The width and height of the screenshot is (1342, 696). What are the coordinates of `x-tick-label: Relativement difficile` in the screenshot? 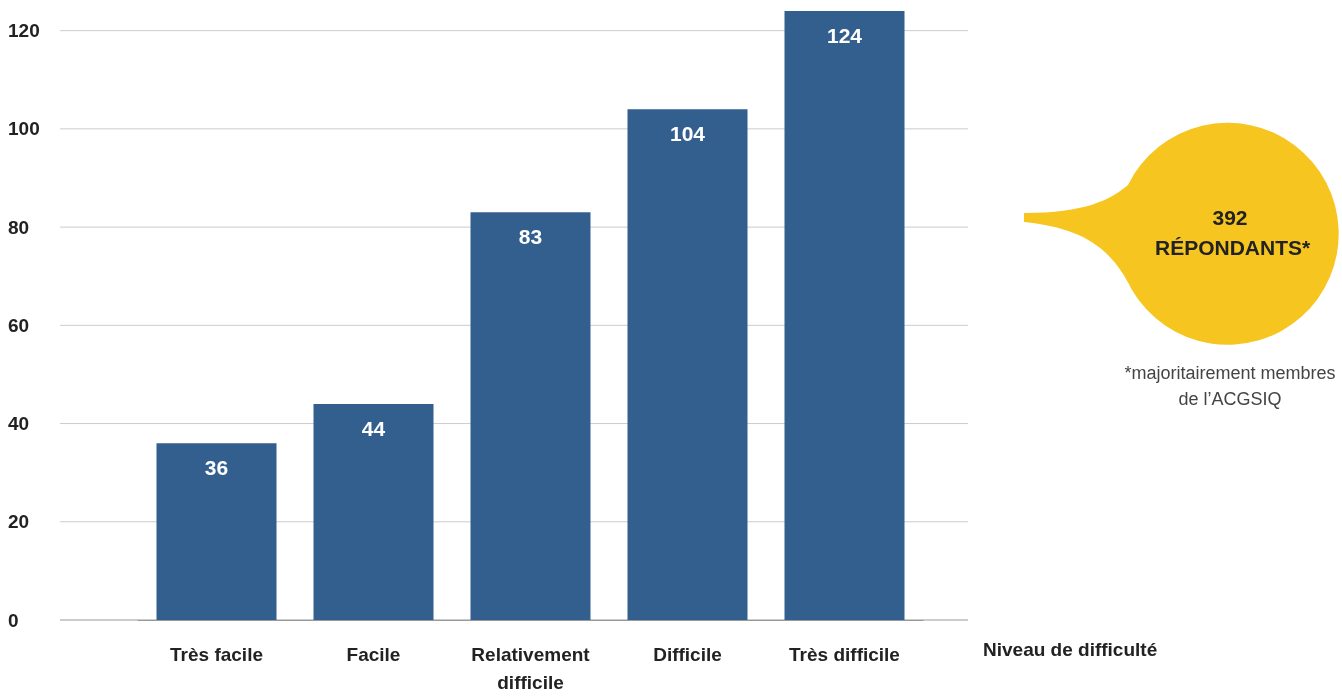 It's located at (531, 668).